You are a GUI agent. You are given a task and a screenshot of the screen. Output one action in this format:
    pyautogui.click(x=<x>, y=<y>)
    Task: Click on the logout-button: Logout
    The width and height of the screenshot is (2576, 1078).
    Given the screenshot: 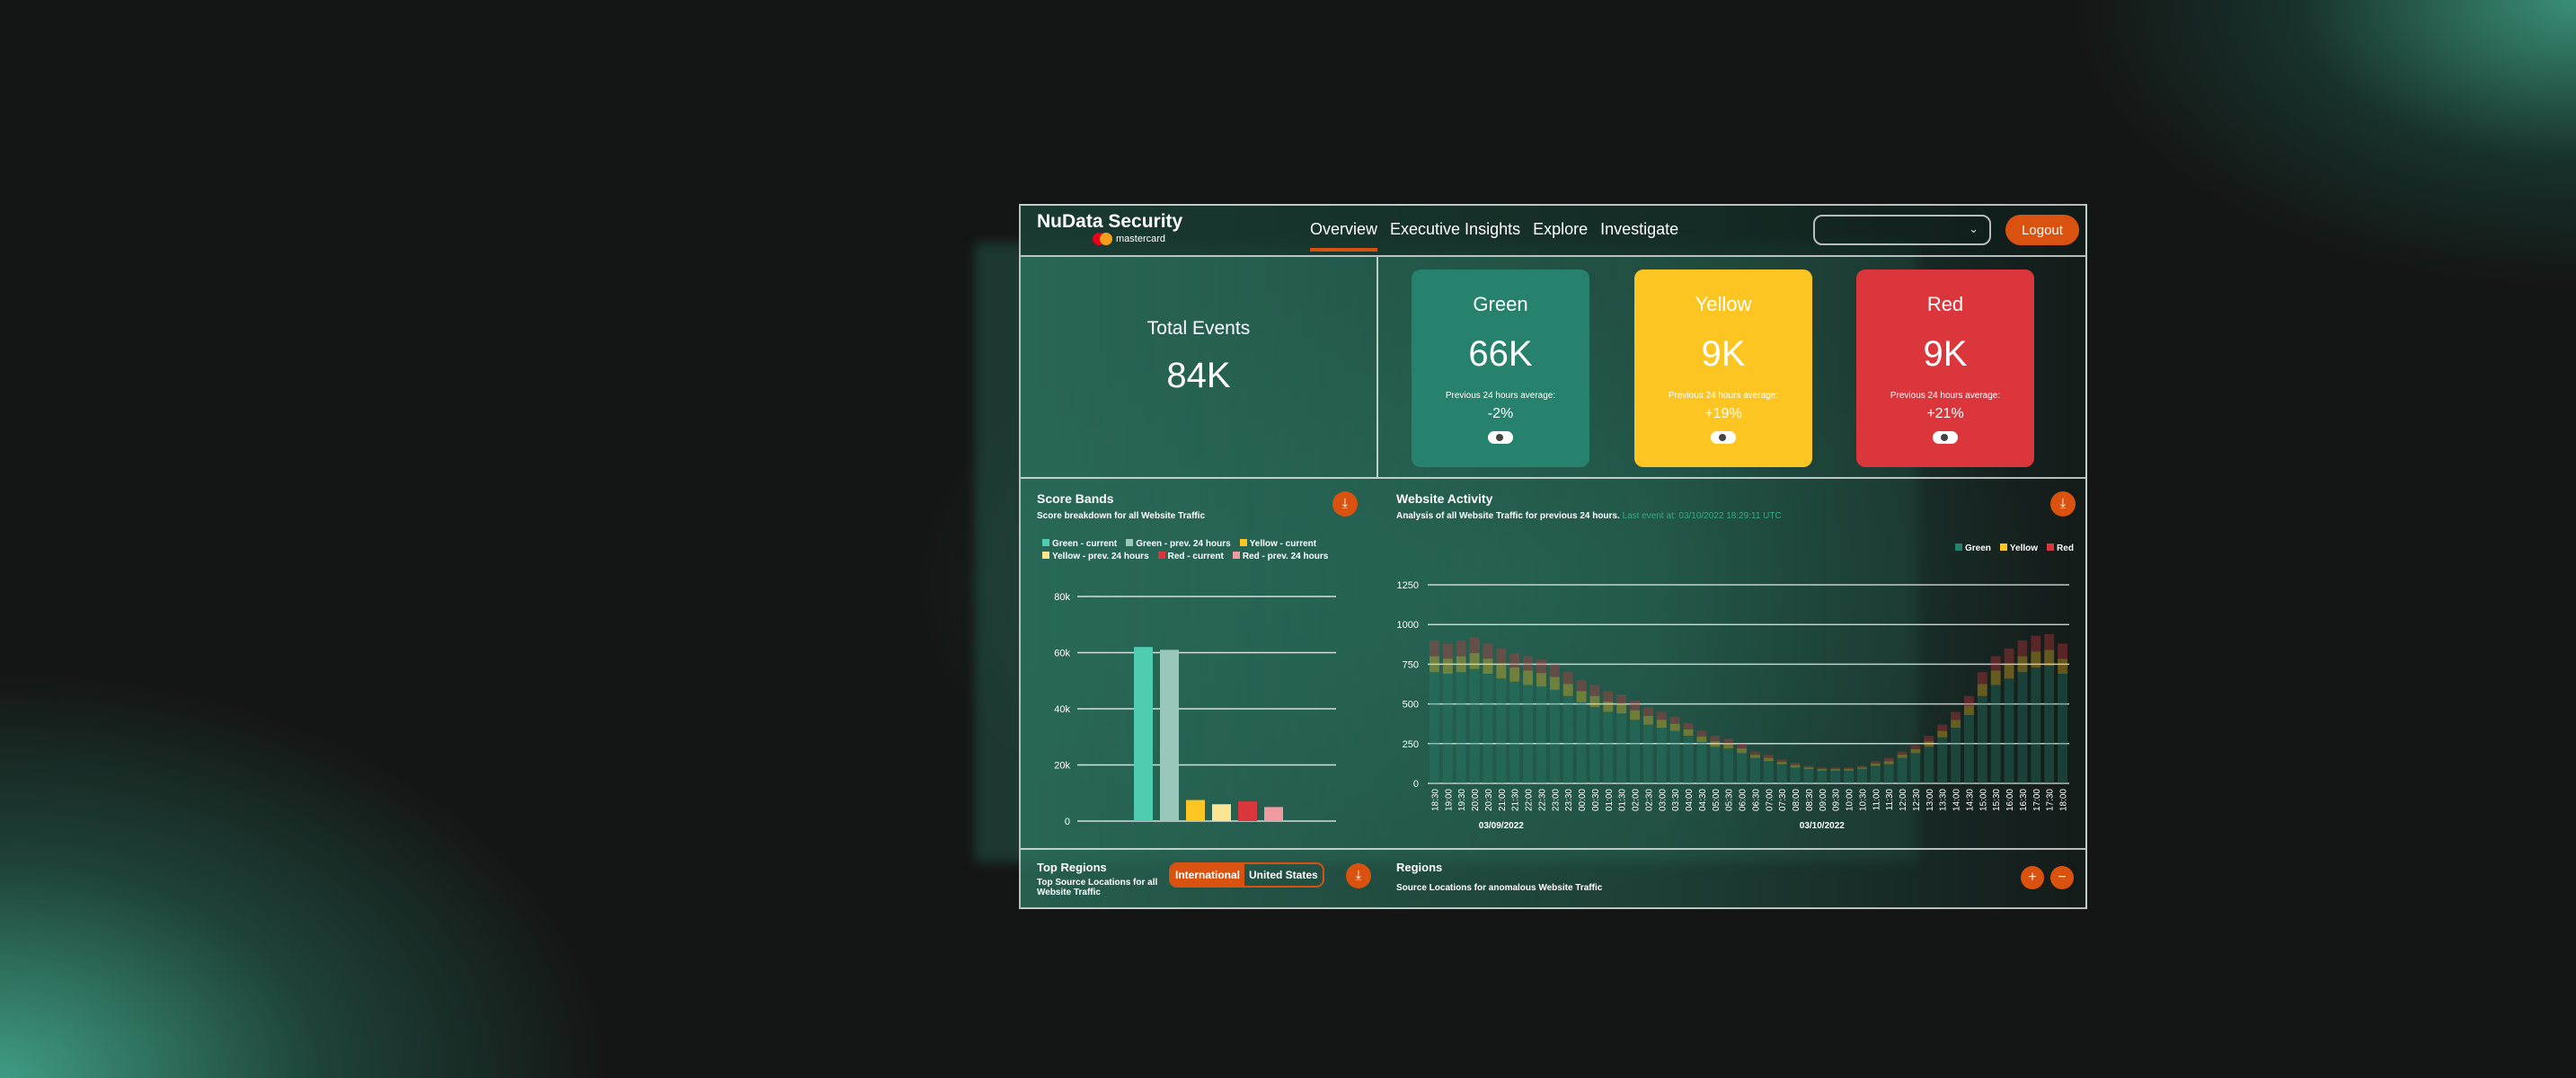 What is the action you would take?
    pyautogui.click(x=2042, y=230)
    